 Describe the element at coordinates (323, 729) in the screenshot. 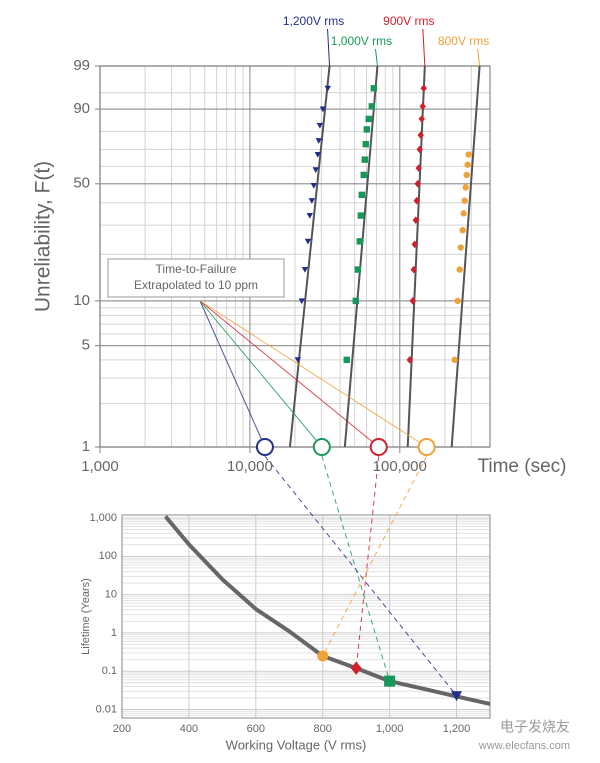

I see `x-tick-label: 800` at that location.